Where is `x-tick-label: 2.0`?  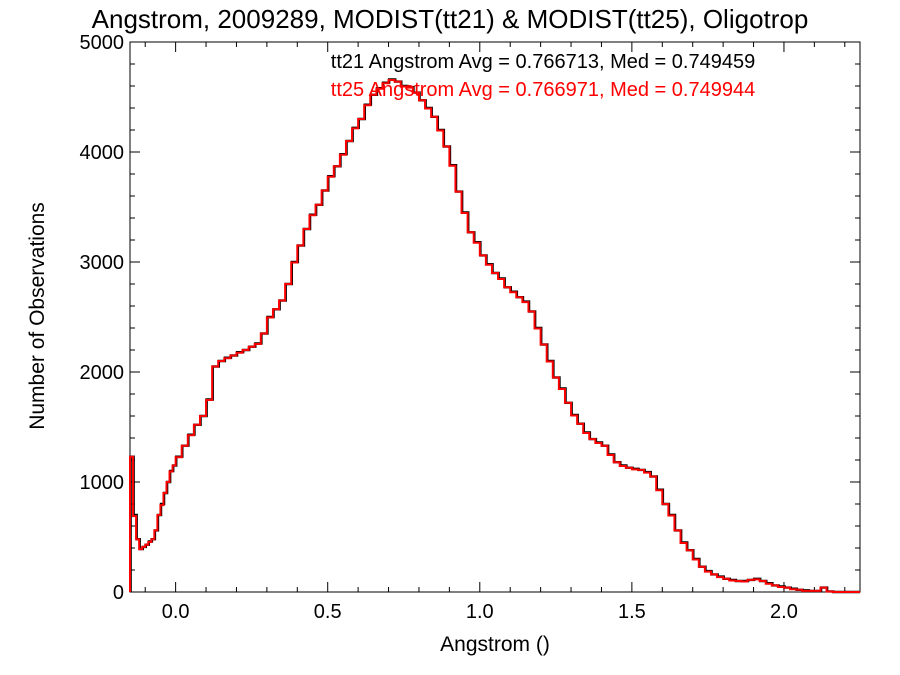
x-tick-label: 2.0 is located at coordinates (784, 612).